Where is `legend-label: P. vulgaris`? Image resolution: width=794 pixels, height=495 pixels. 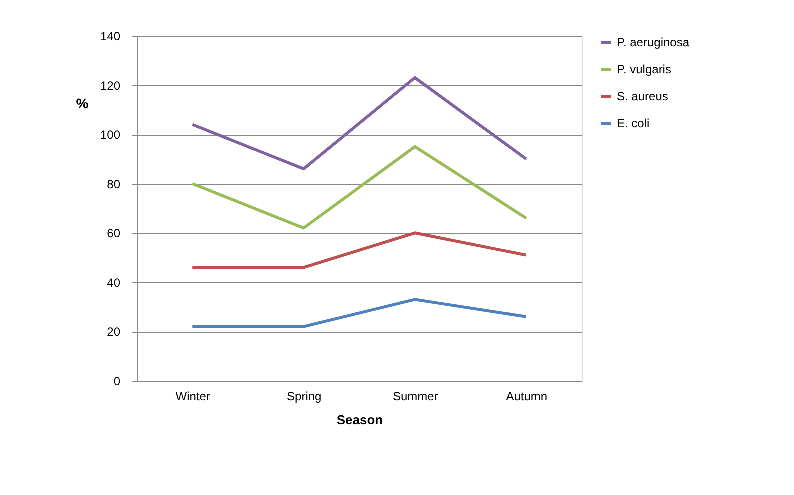
legend-label: P. vulgaris is located at coordinates (644, 69).